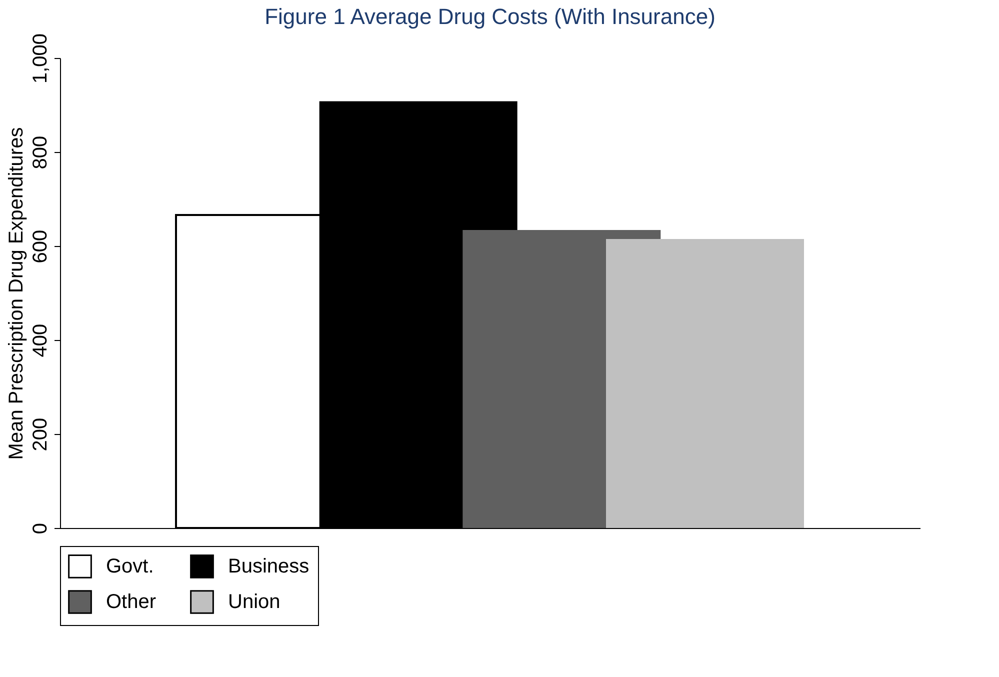 The width and height of the screenshot is (999, 677). What do you see at coordinates (41, 435) in the screenshot?
I see `y-tick-label: 200` at bounding box center [41, 435].